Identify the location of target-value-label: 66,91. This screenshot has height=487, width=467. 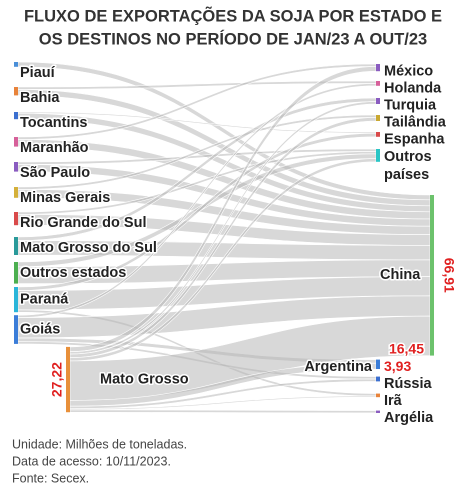
(449, 275).